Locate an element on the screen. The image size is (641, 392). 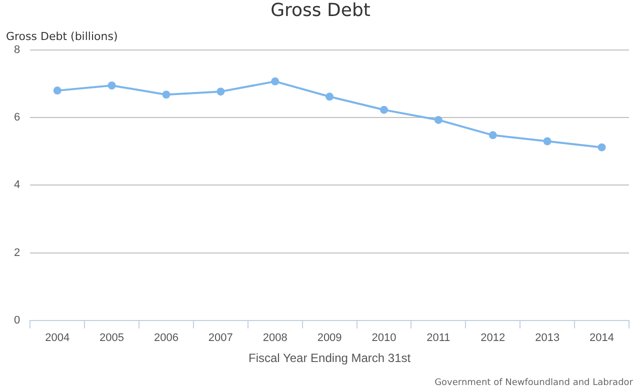
x-tick-label: 2013 is located at coordinates (547, 338).